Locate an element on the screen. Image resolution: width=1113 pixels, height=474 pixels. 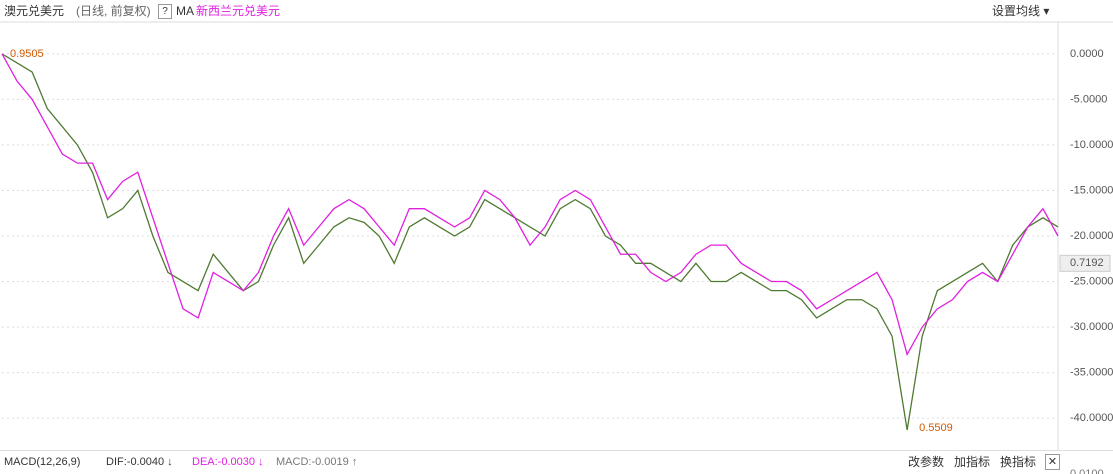
y-tick-label: -30.0000 is located at coordinates (1091, 327).